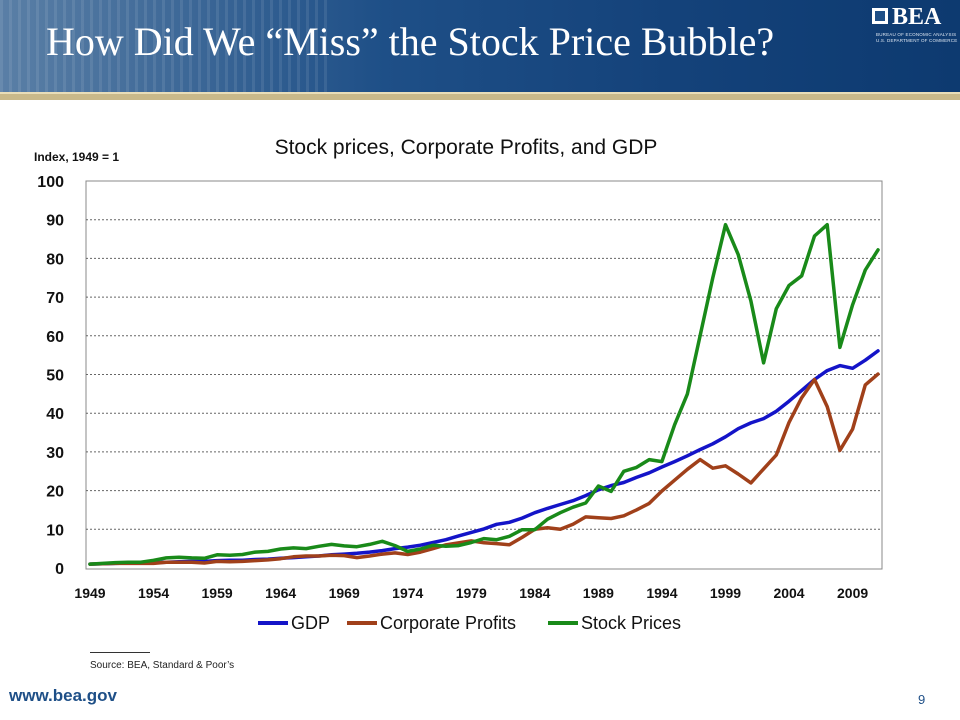  Describe the element at coordinates (852, 593) in the screenshot. I see `x-tick-label: 2009` at that location.